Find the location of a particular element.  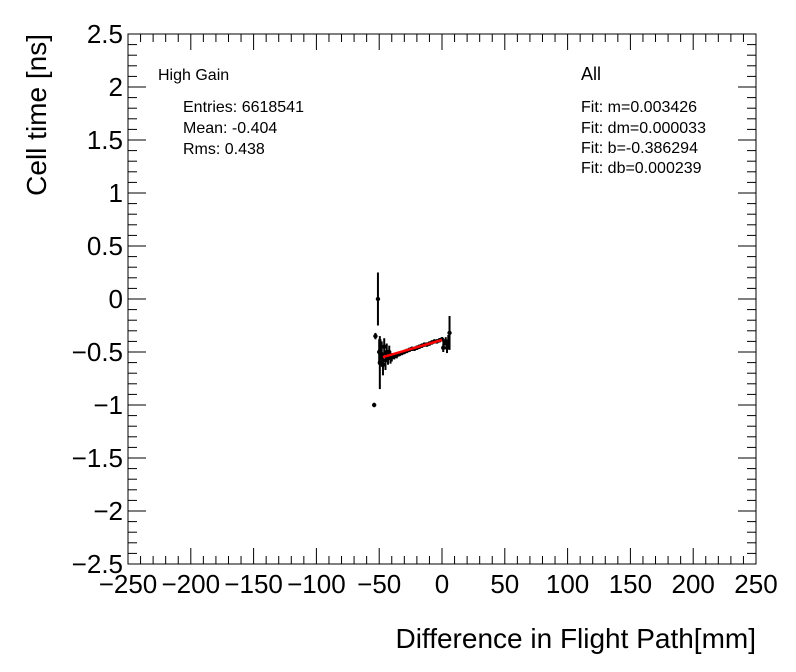

fit-dm: Fit: dm=0.000033 is located at coordinates (643, 128).